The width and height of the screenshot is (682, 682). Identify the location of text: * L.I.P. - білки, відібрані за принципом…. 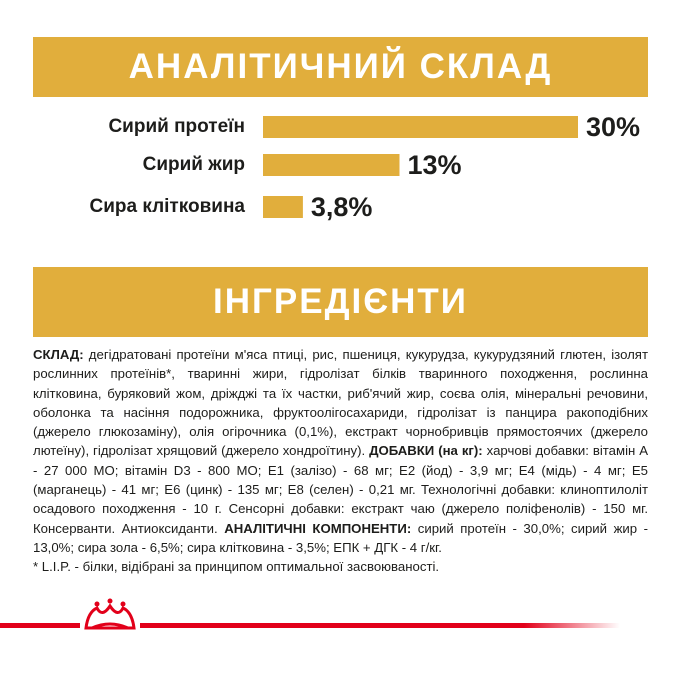
(236, 567).